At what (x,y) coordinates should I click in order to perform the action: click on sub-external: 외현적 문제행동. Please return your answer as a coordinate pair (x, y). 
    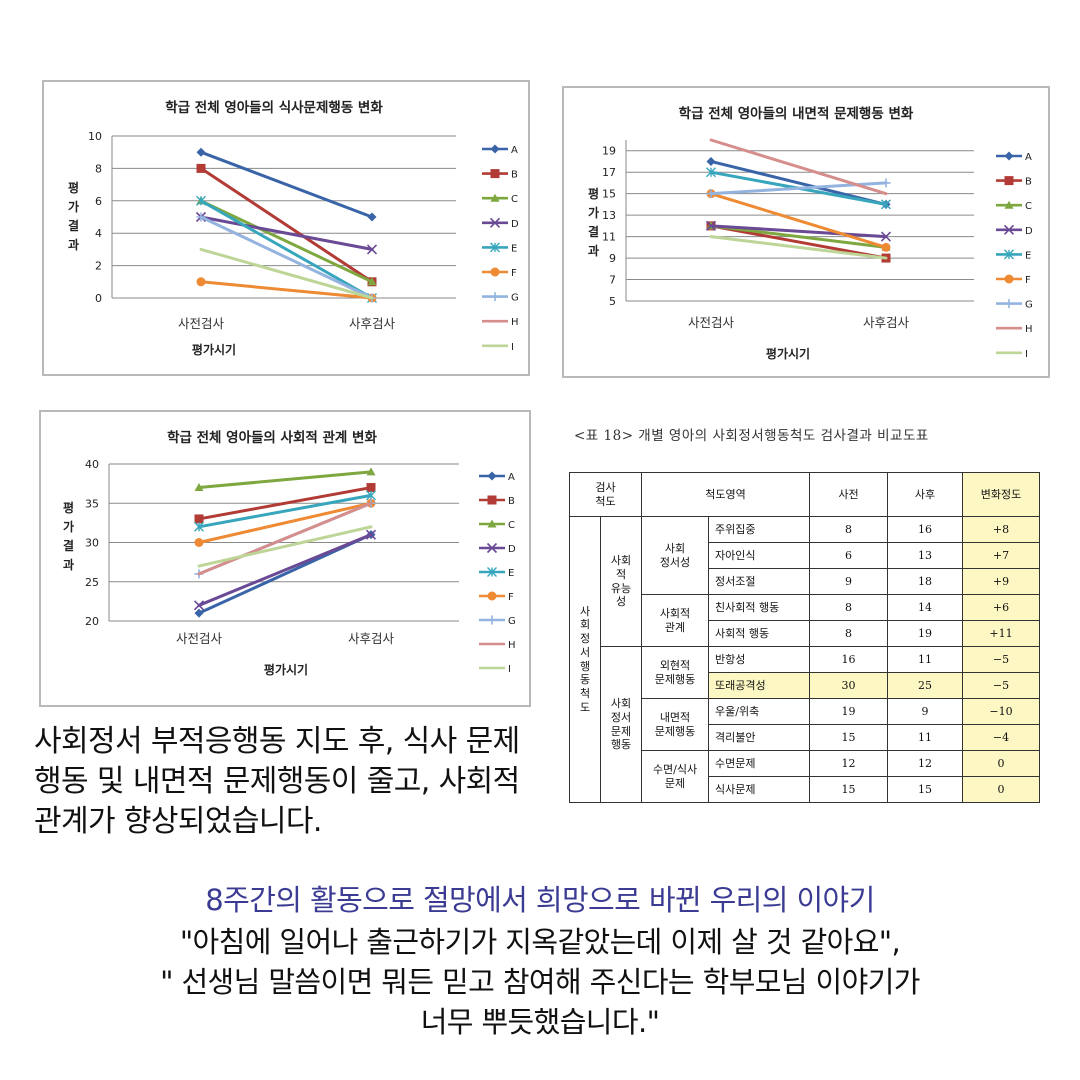
    Looking at the image, I should click on (675, 672).